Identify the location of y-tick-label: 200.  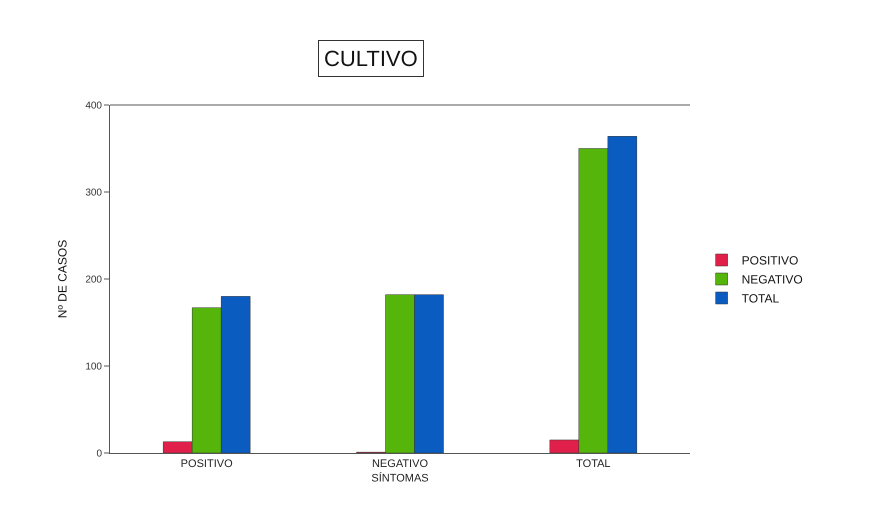
(93, 280).